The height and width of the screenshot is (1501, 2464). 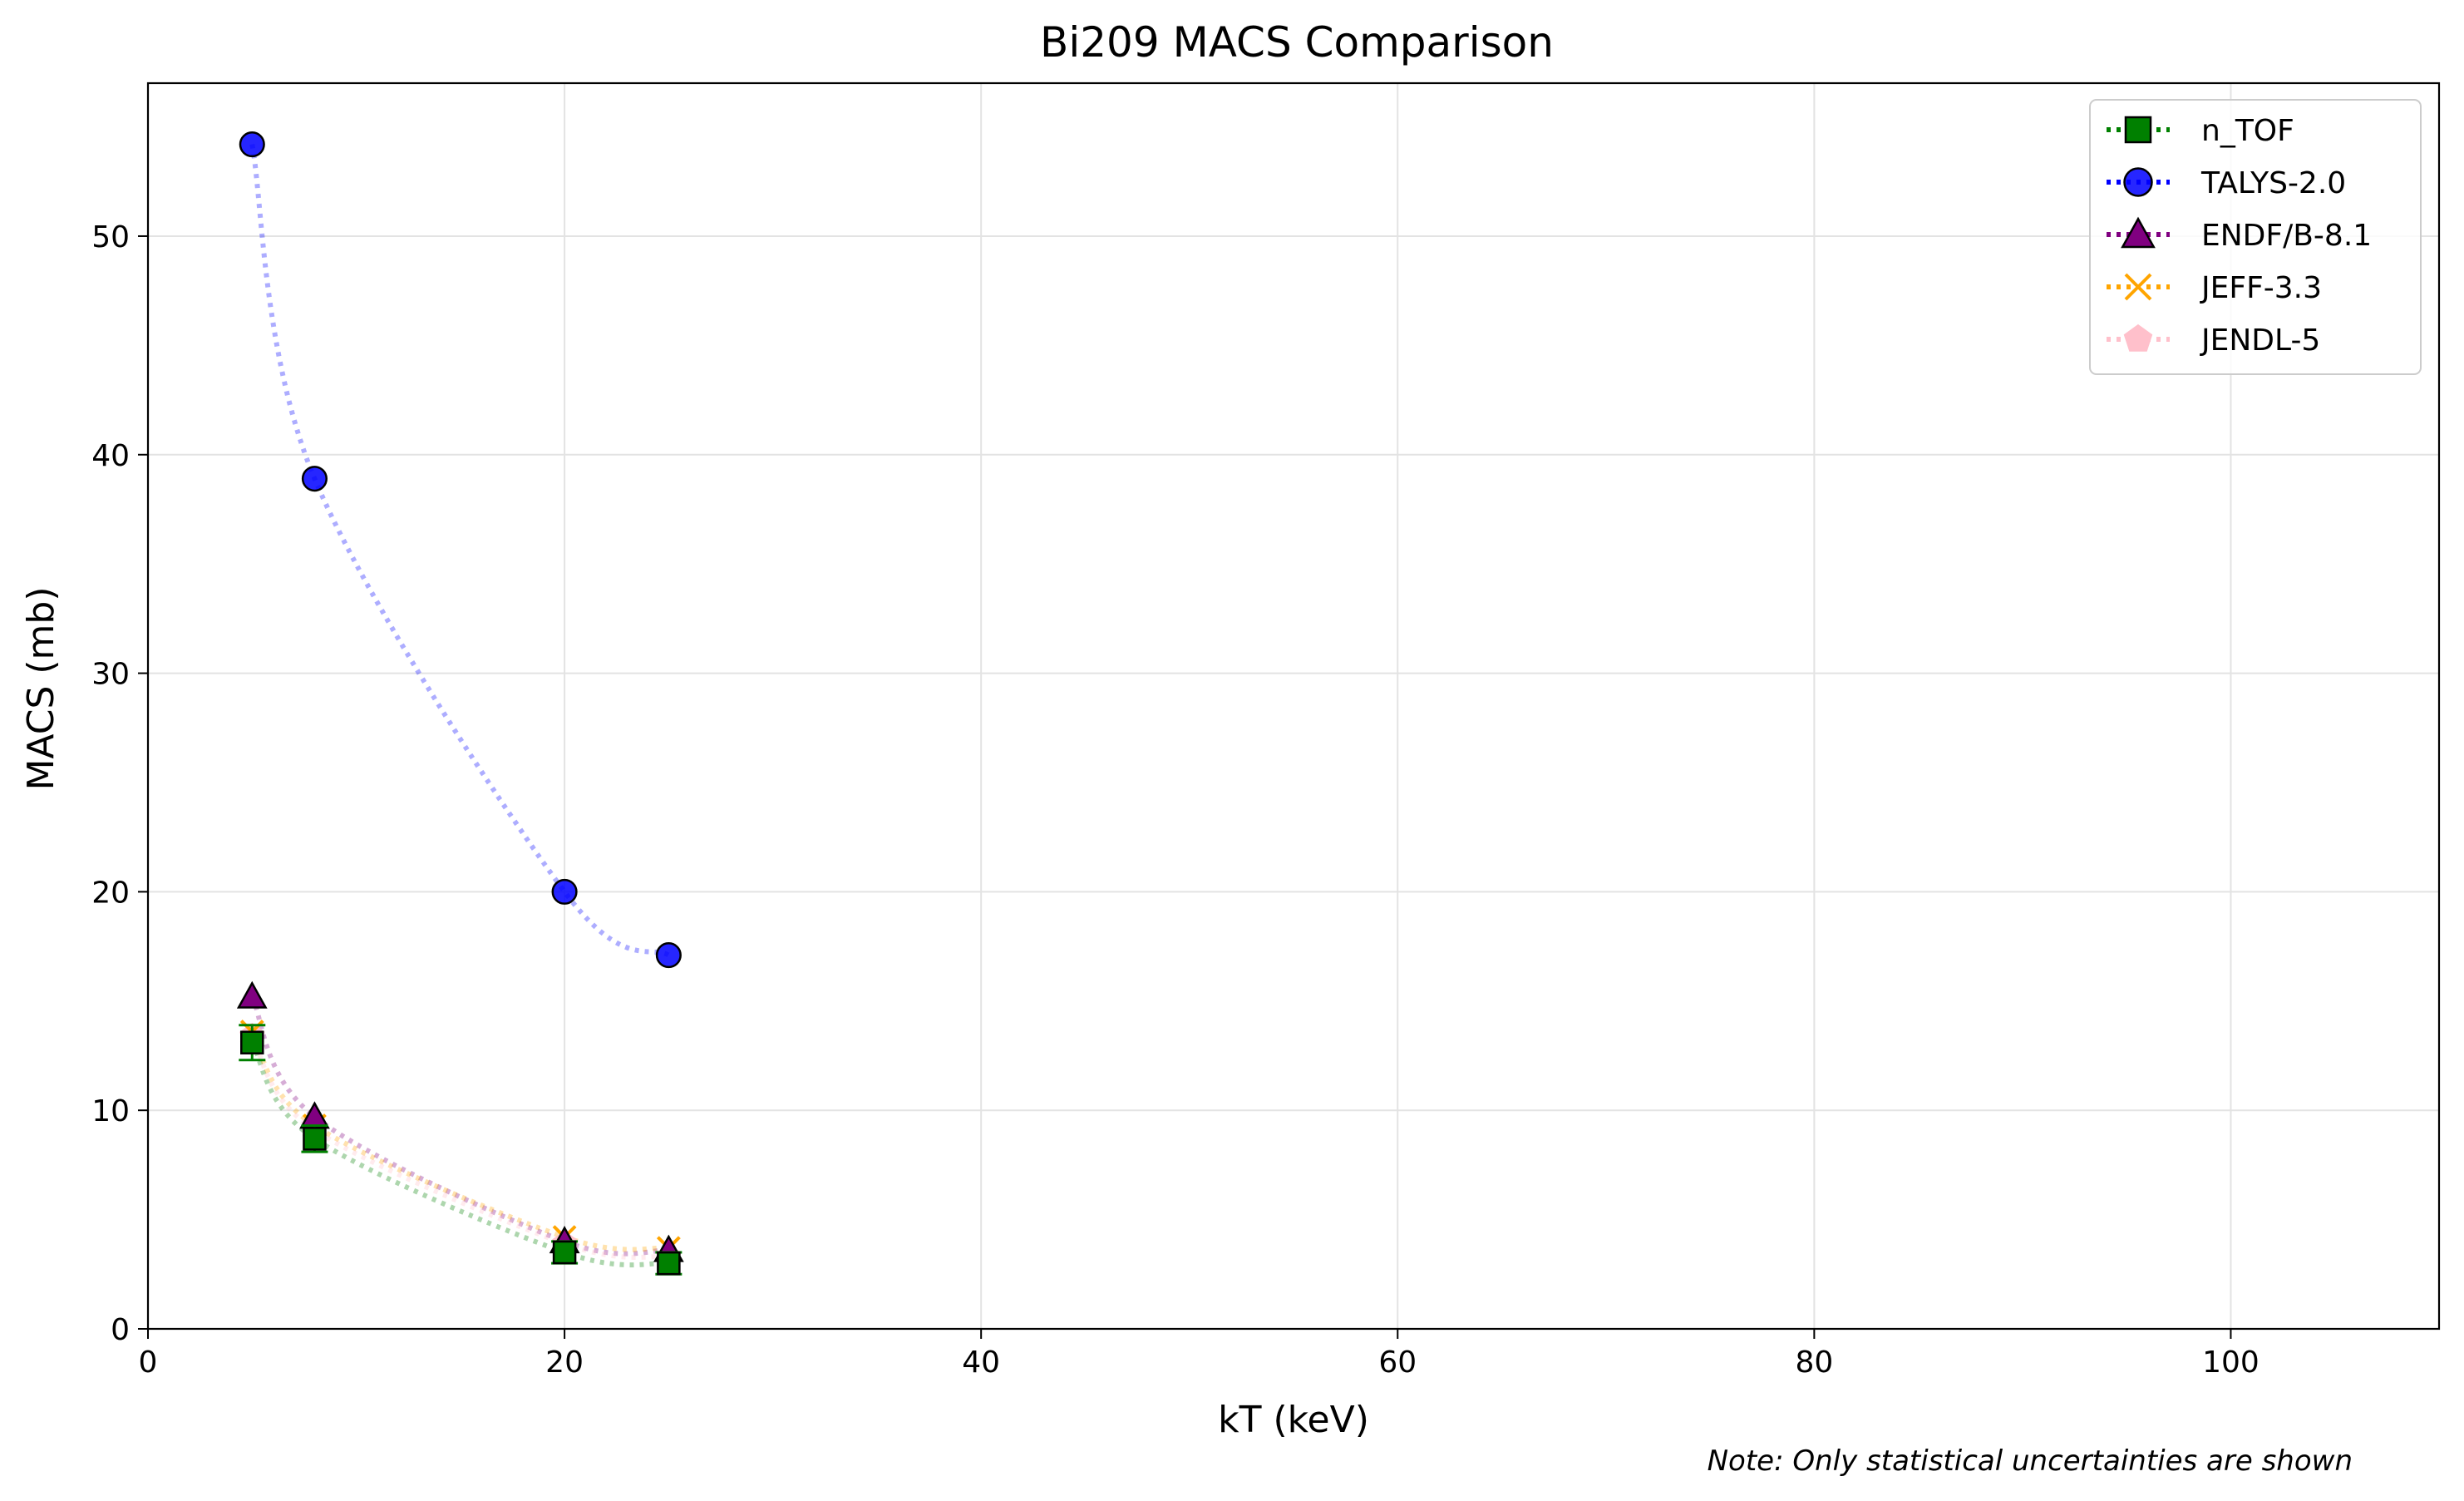 I want to click on legend-item-jeff-3-3: JEFF-3.3, so click(x=2214, y=288).